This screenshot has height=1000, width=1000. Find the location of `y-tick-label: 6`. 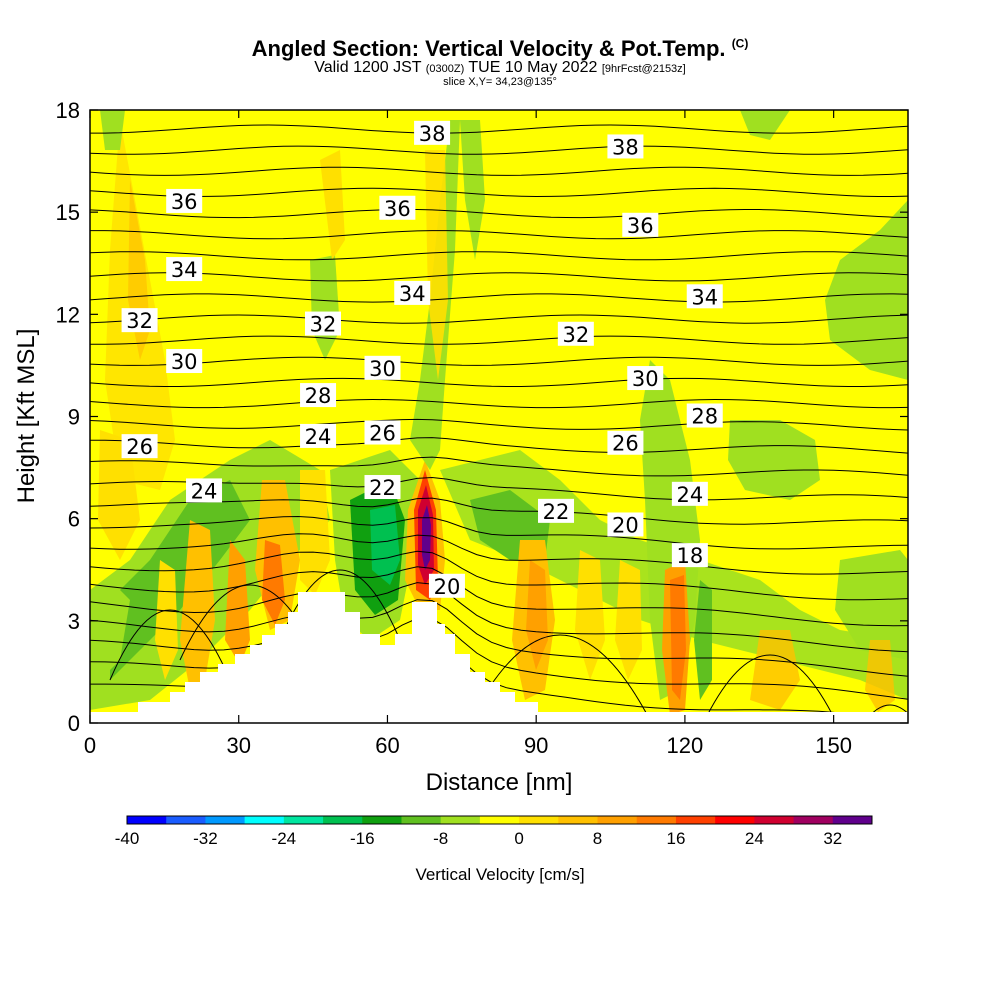

y-tick-label: 6 is located at coordinates (74, 519).